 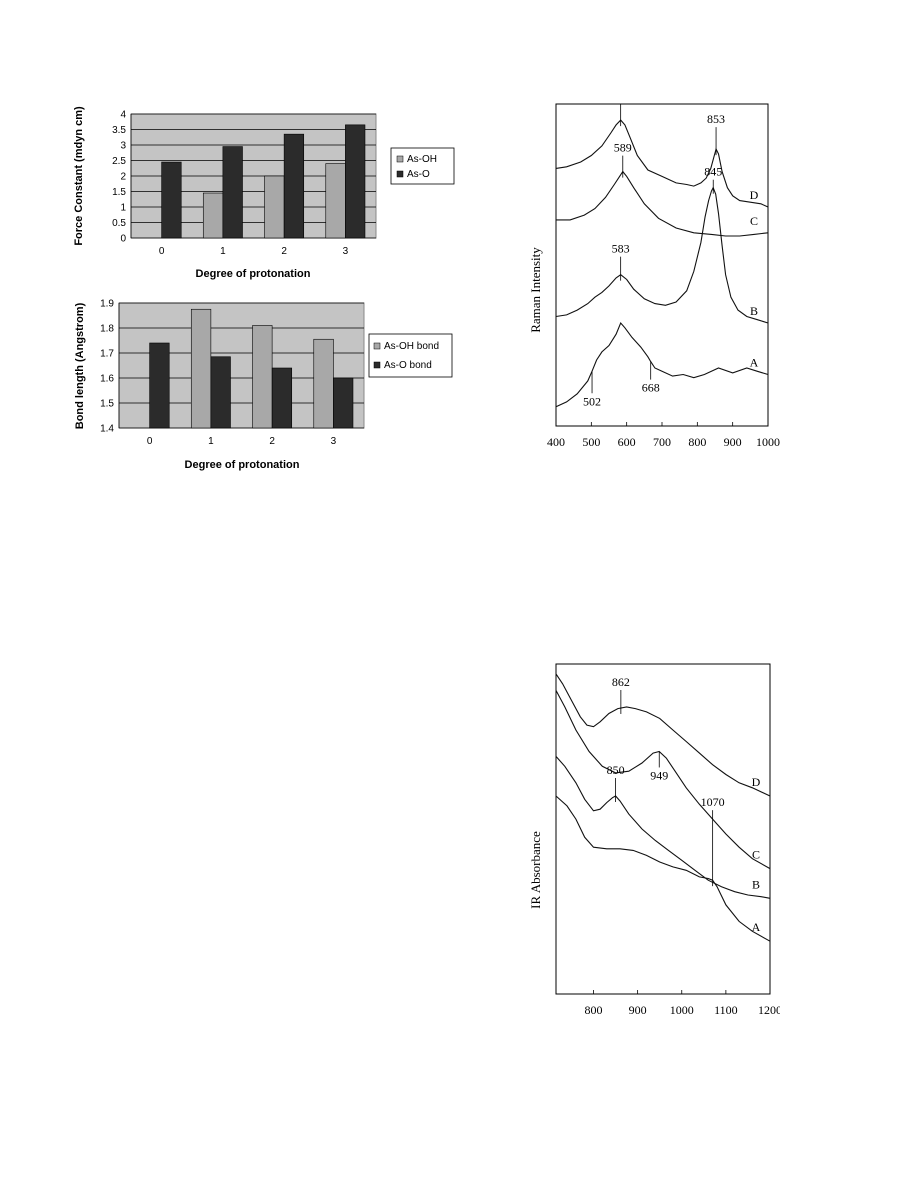 What do you see at coordinates (400, 159) in the screenshot?
I see `legend-swatch-as-oh` at bounding box center [400, 159].